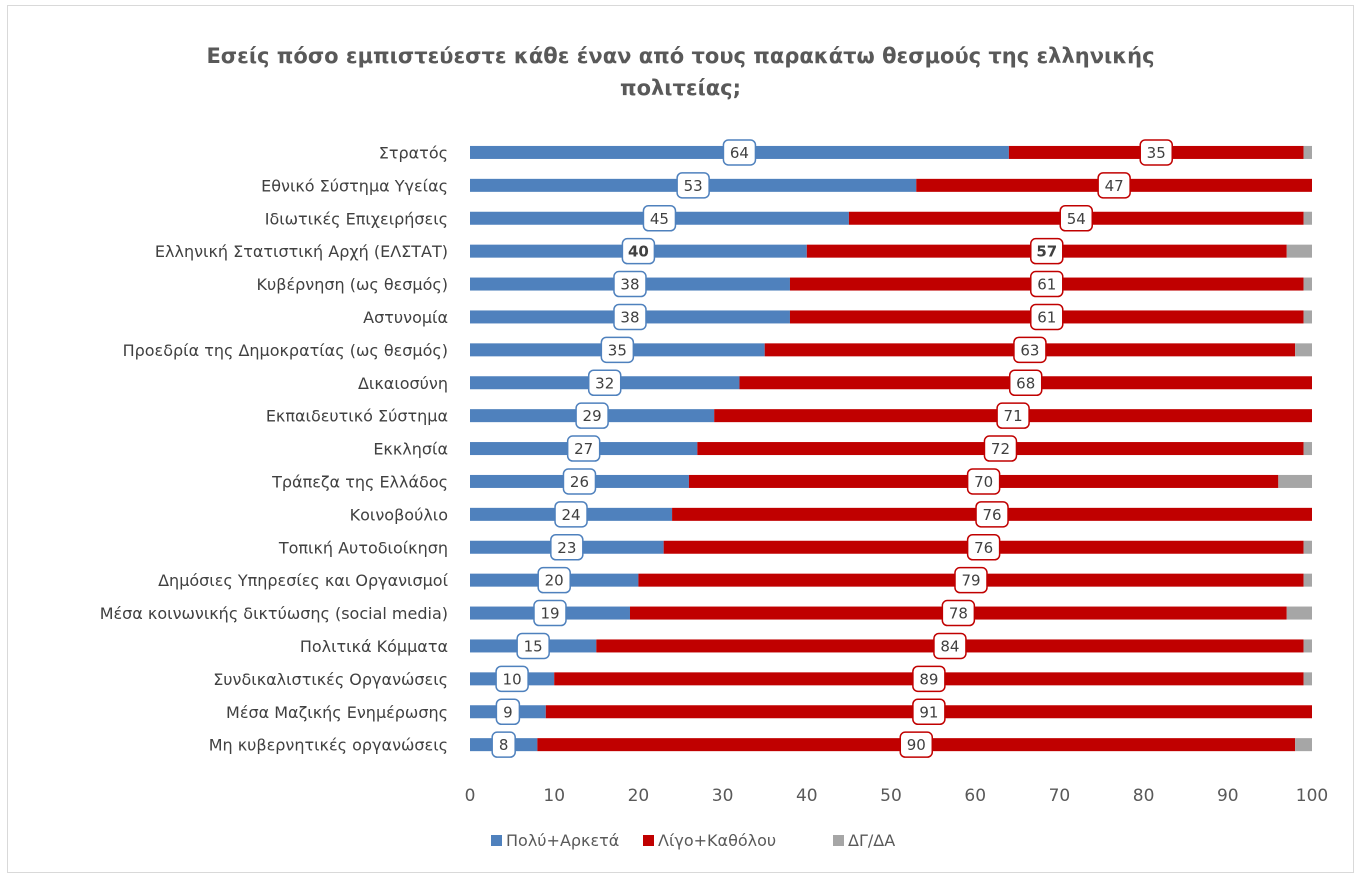 This screenshot has height=877, width=1361. I want to click on category-label: Μέσα κοινωνικής δικτύωσης (social media), so click(274, 613).